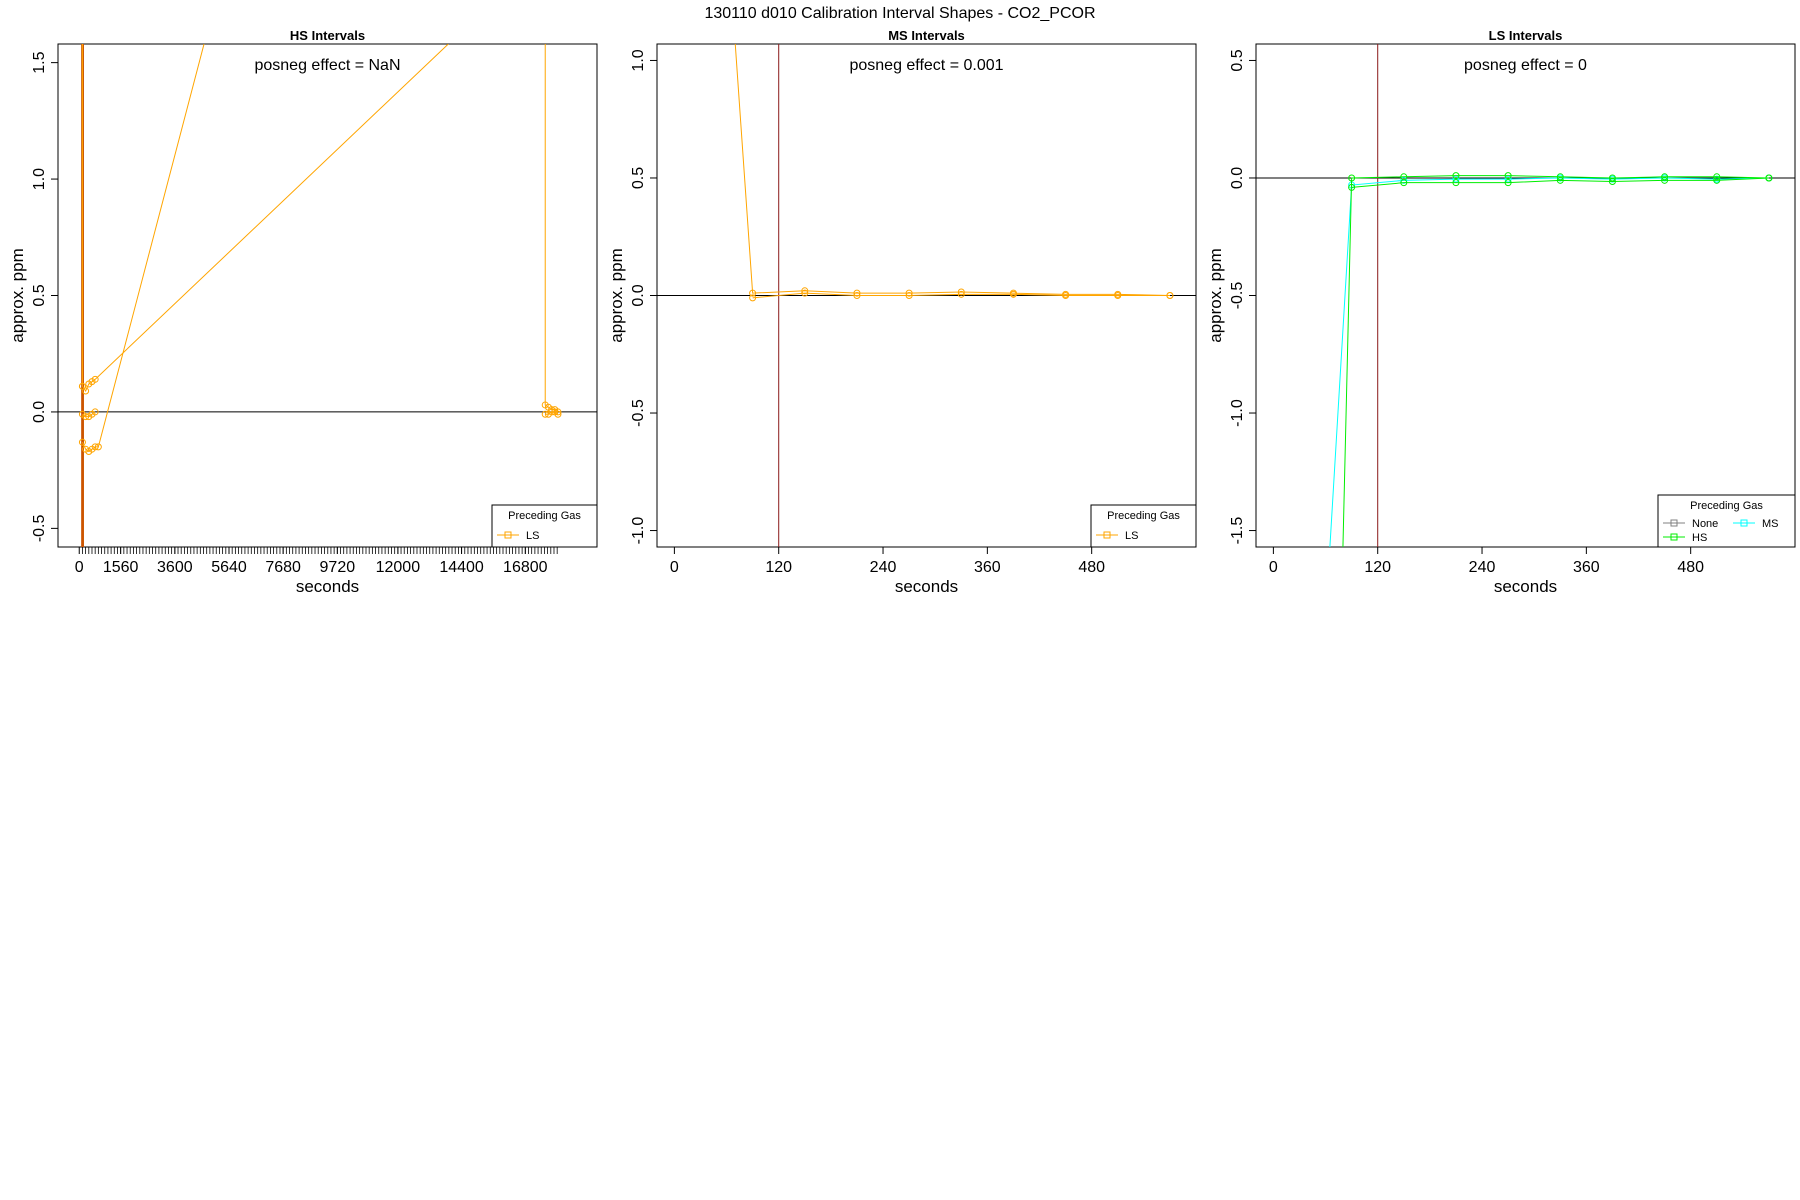  What do you see at coordinates (544, 526) in the screenshot?
I see `legend-box` at bounding box center [544, 526].